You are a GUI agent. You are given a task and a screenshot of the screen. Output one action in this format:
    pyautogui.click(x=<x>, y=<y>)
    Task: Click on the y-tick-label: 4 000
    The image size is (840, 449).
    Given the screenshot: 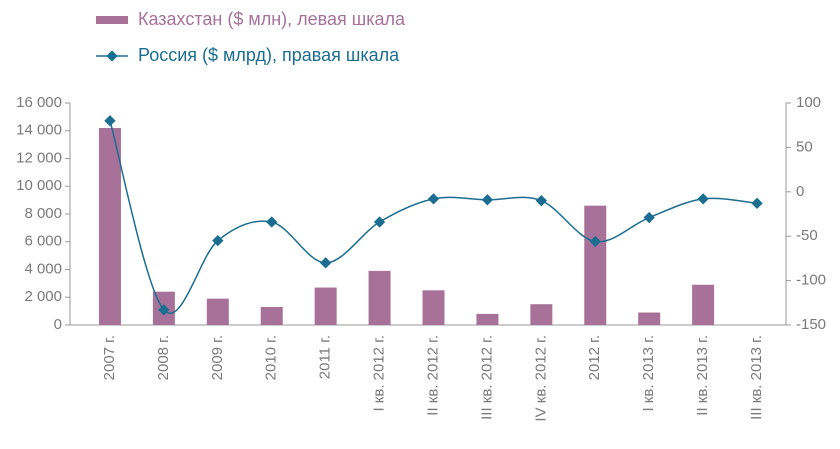 What is the action you would take?
    pyautogui.click(x=43, y=268)
    